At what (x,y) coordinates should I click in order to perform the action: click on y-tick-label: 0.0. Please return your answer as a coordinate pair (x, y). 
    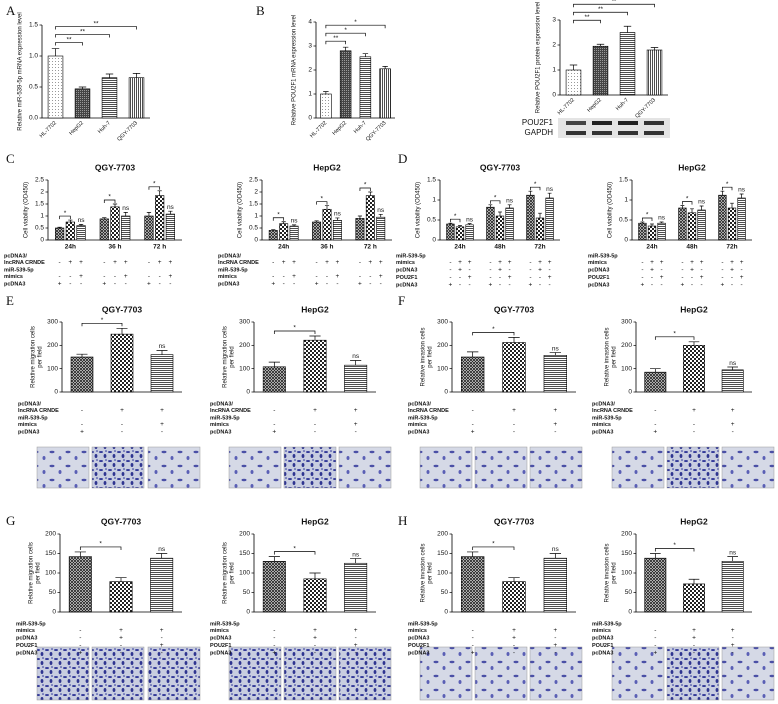
    Looking at the image, I should click on (33, 118).